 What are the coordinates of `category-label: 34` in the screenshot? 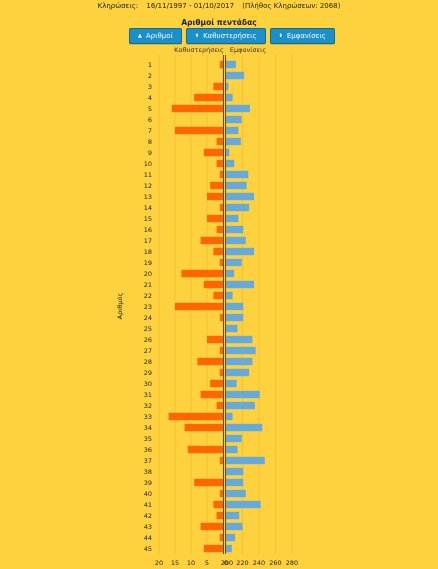 It's located at (148, 428).